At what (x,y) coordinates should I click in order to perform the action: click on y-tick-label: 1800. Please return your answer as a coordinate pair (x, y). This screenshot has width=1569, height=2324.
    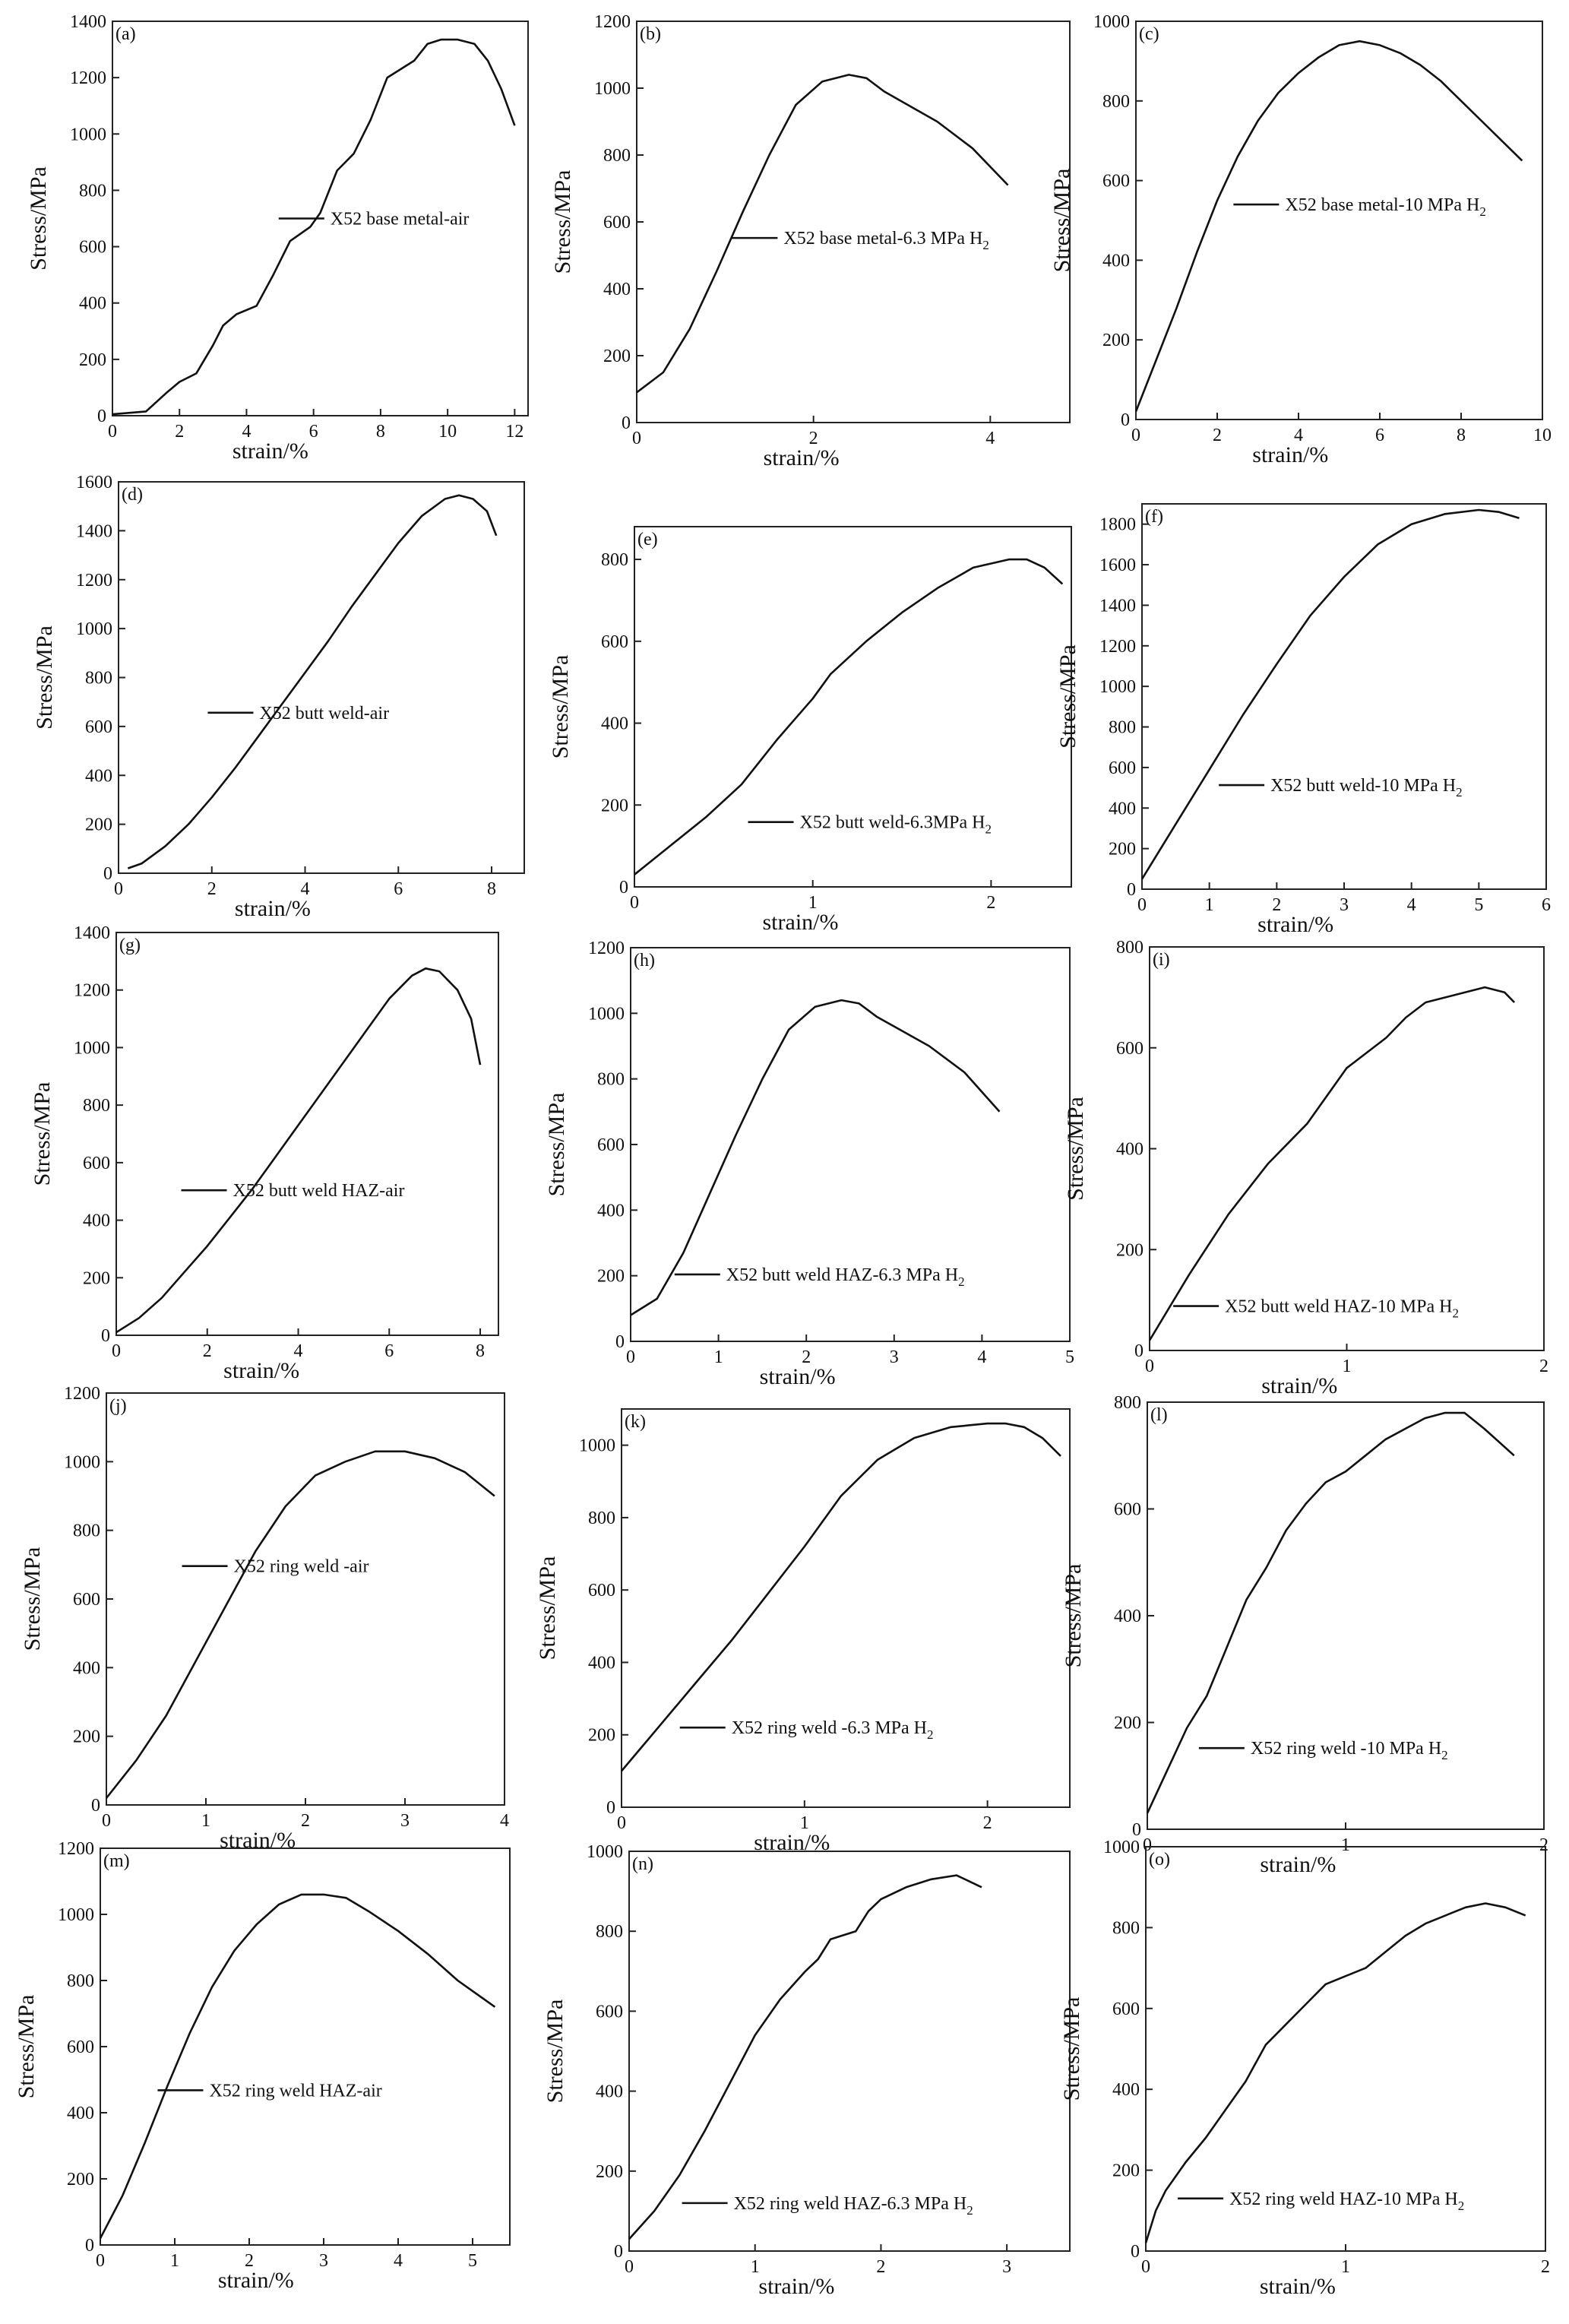
    Looking at the image, I should click on (1117, 525).